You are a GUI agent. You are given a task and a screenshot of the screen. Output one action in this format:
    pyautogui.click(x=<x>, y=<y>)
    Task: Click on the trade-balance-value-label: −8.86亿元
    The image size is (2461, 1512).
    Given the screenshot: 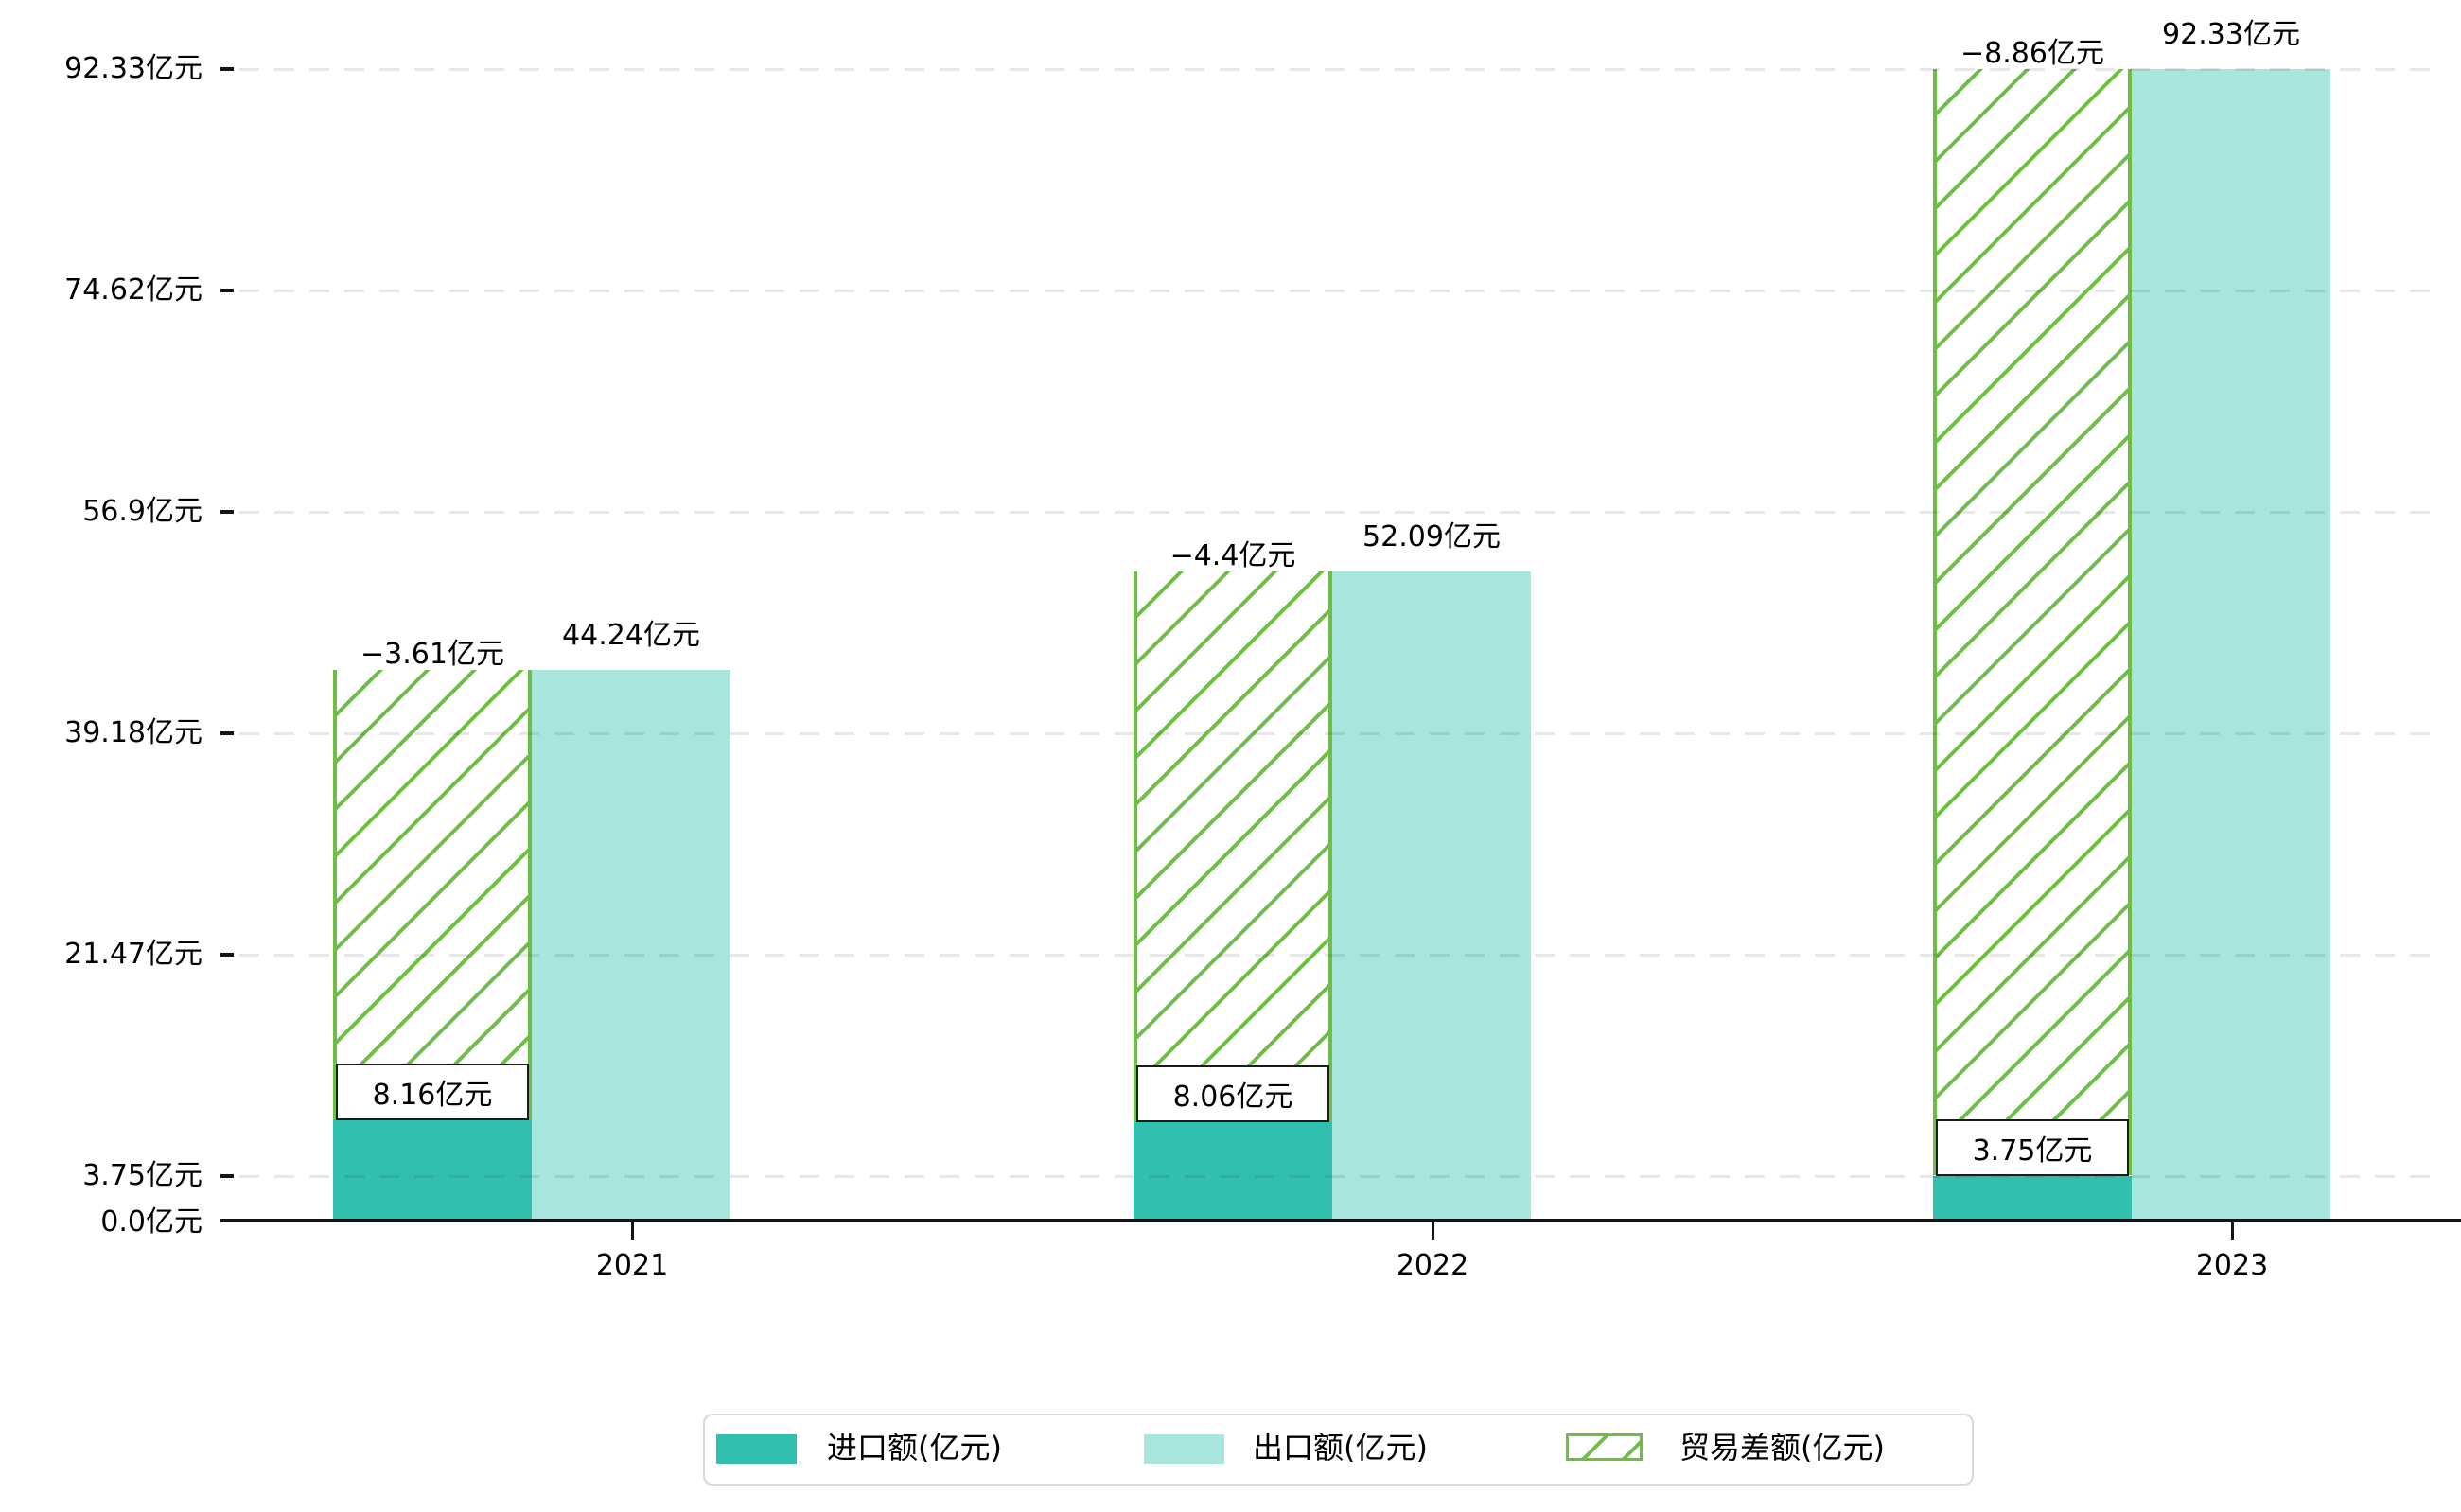 What is the action you would take?
    pyautogui.click(x=2032, y=54)
    